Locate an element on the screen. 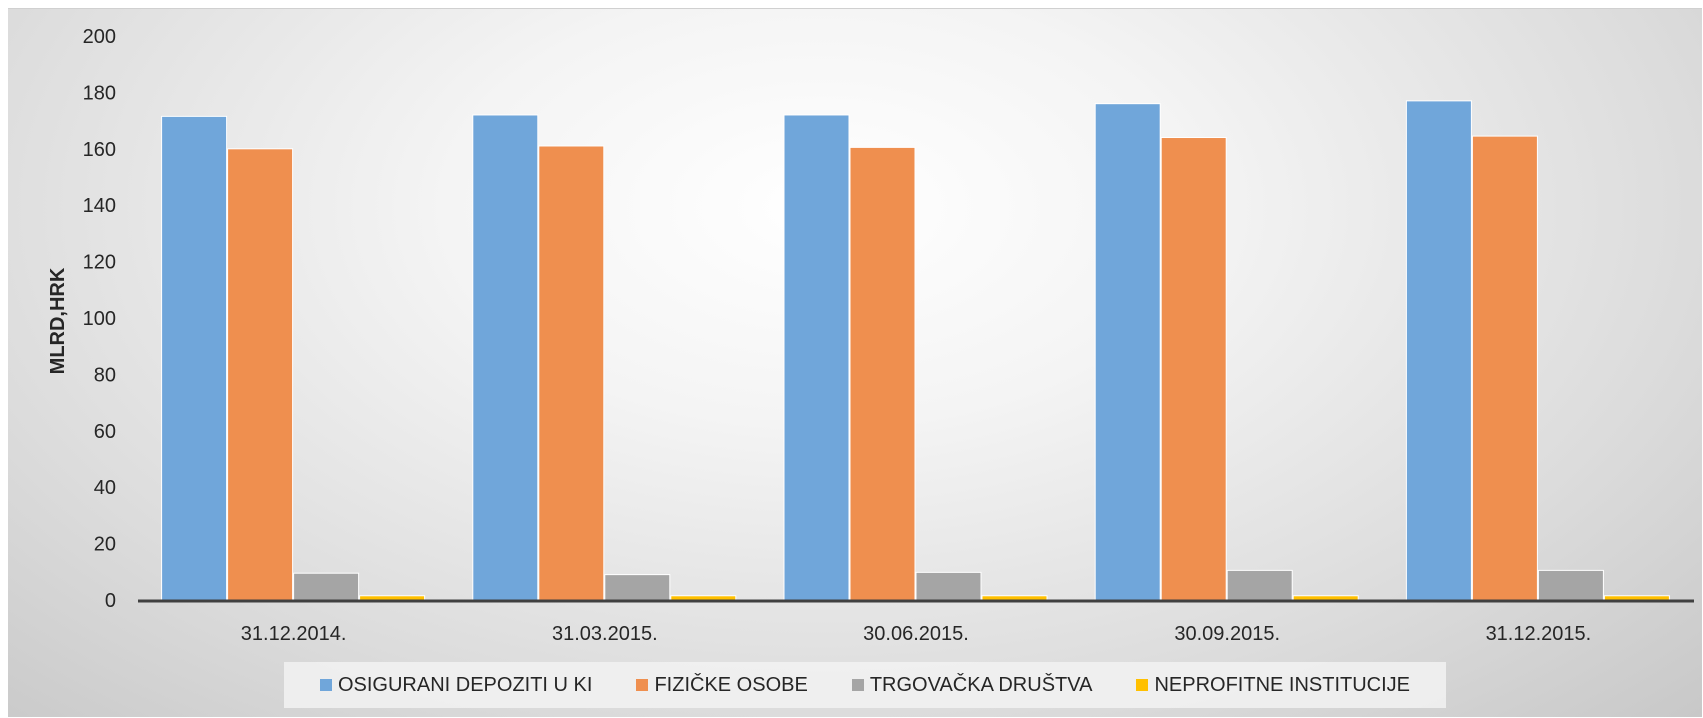 This screenshot has width=1703, height=718. y-tick-label: 80 is located at coordinates (105, 375).